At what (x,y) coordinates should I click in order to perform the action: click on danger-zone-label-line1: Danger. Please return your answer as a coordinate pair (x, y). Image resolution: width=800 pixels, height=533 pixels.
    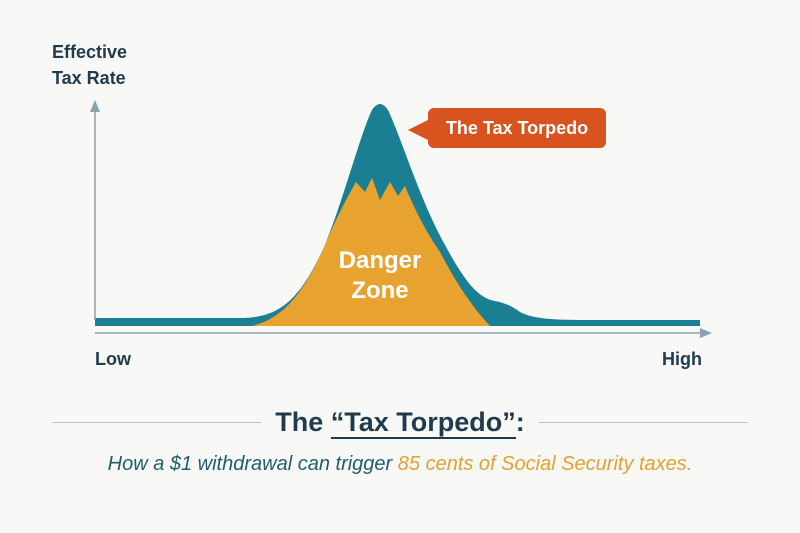
    Looking at the image, I should click on (380, 260).